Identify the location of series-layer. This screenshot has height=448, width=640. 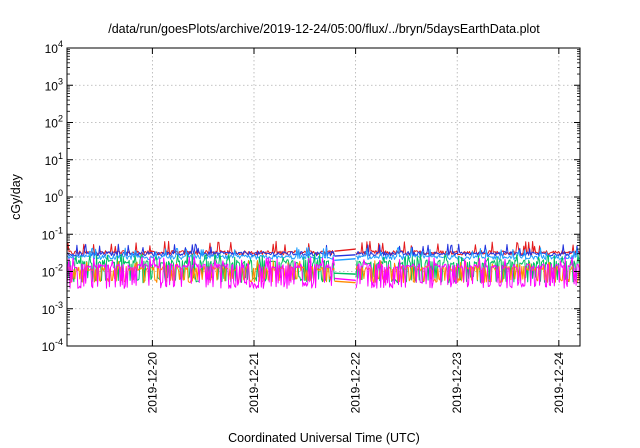
(323, 264).